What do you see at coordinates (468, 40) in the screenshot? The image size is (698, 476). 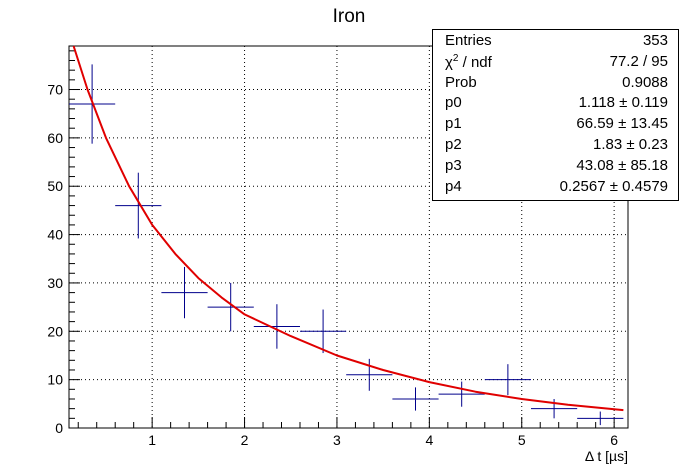 I see `stats-key: Entries` at bounding box center [468, 40].